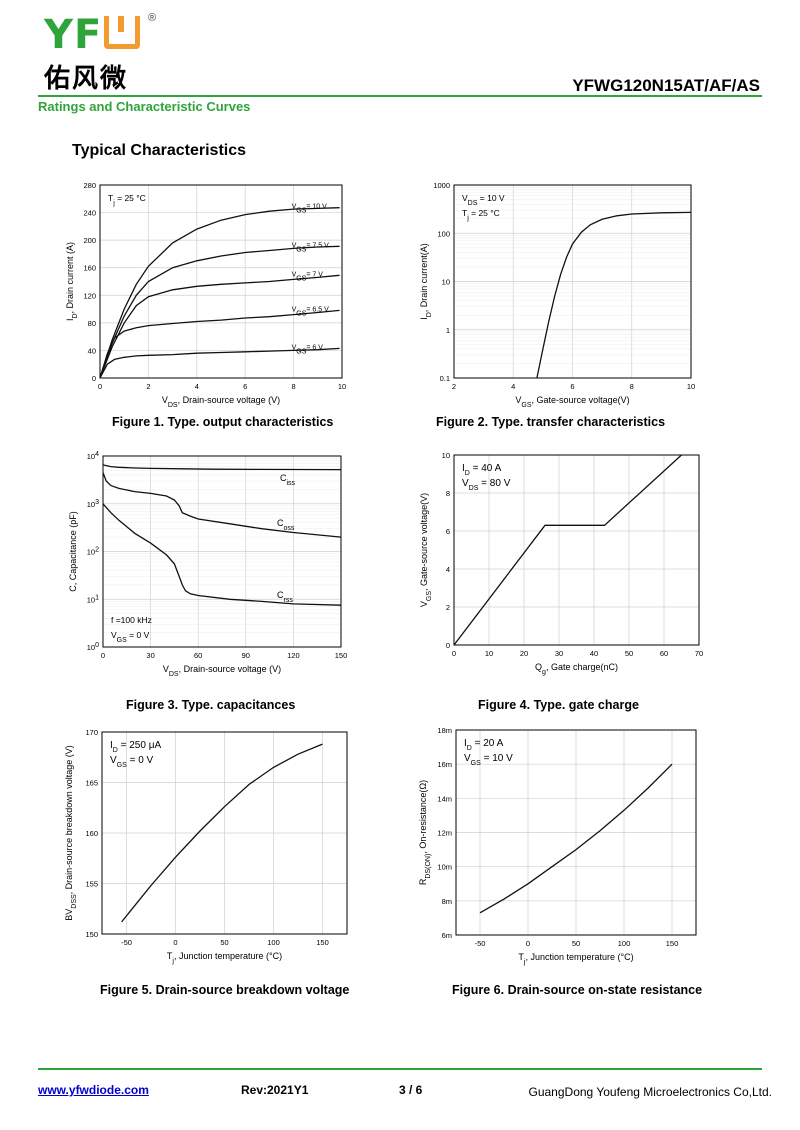  I want to click on series-label: VGS= 7.5 V, so click(311, 247).